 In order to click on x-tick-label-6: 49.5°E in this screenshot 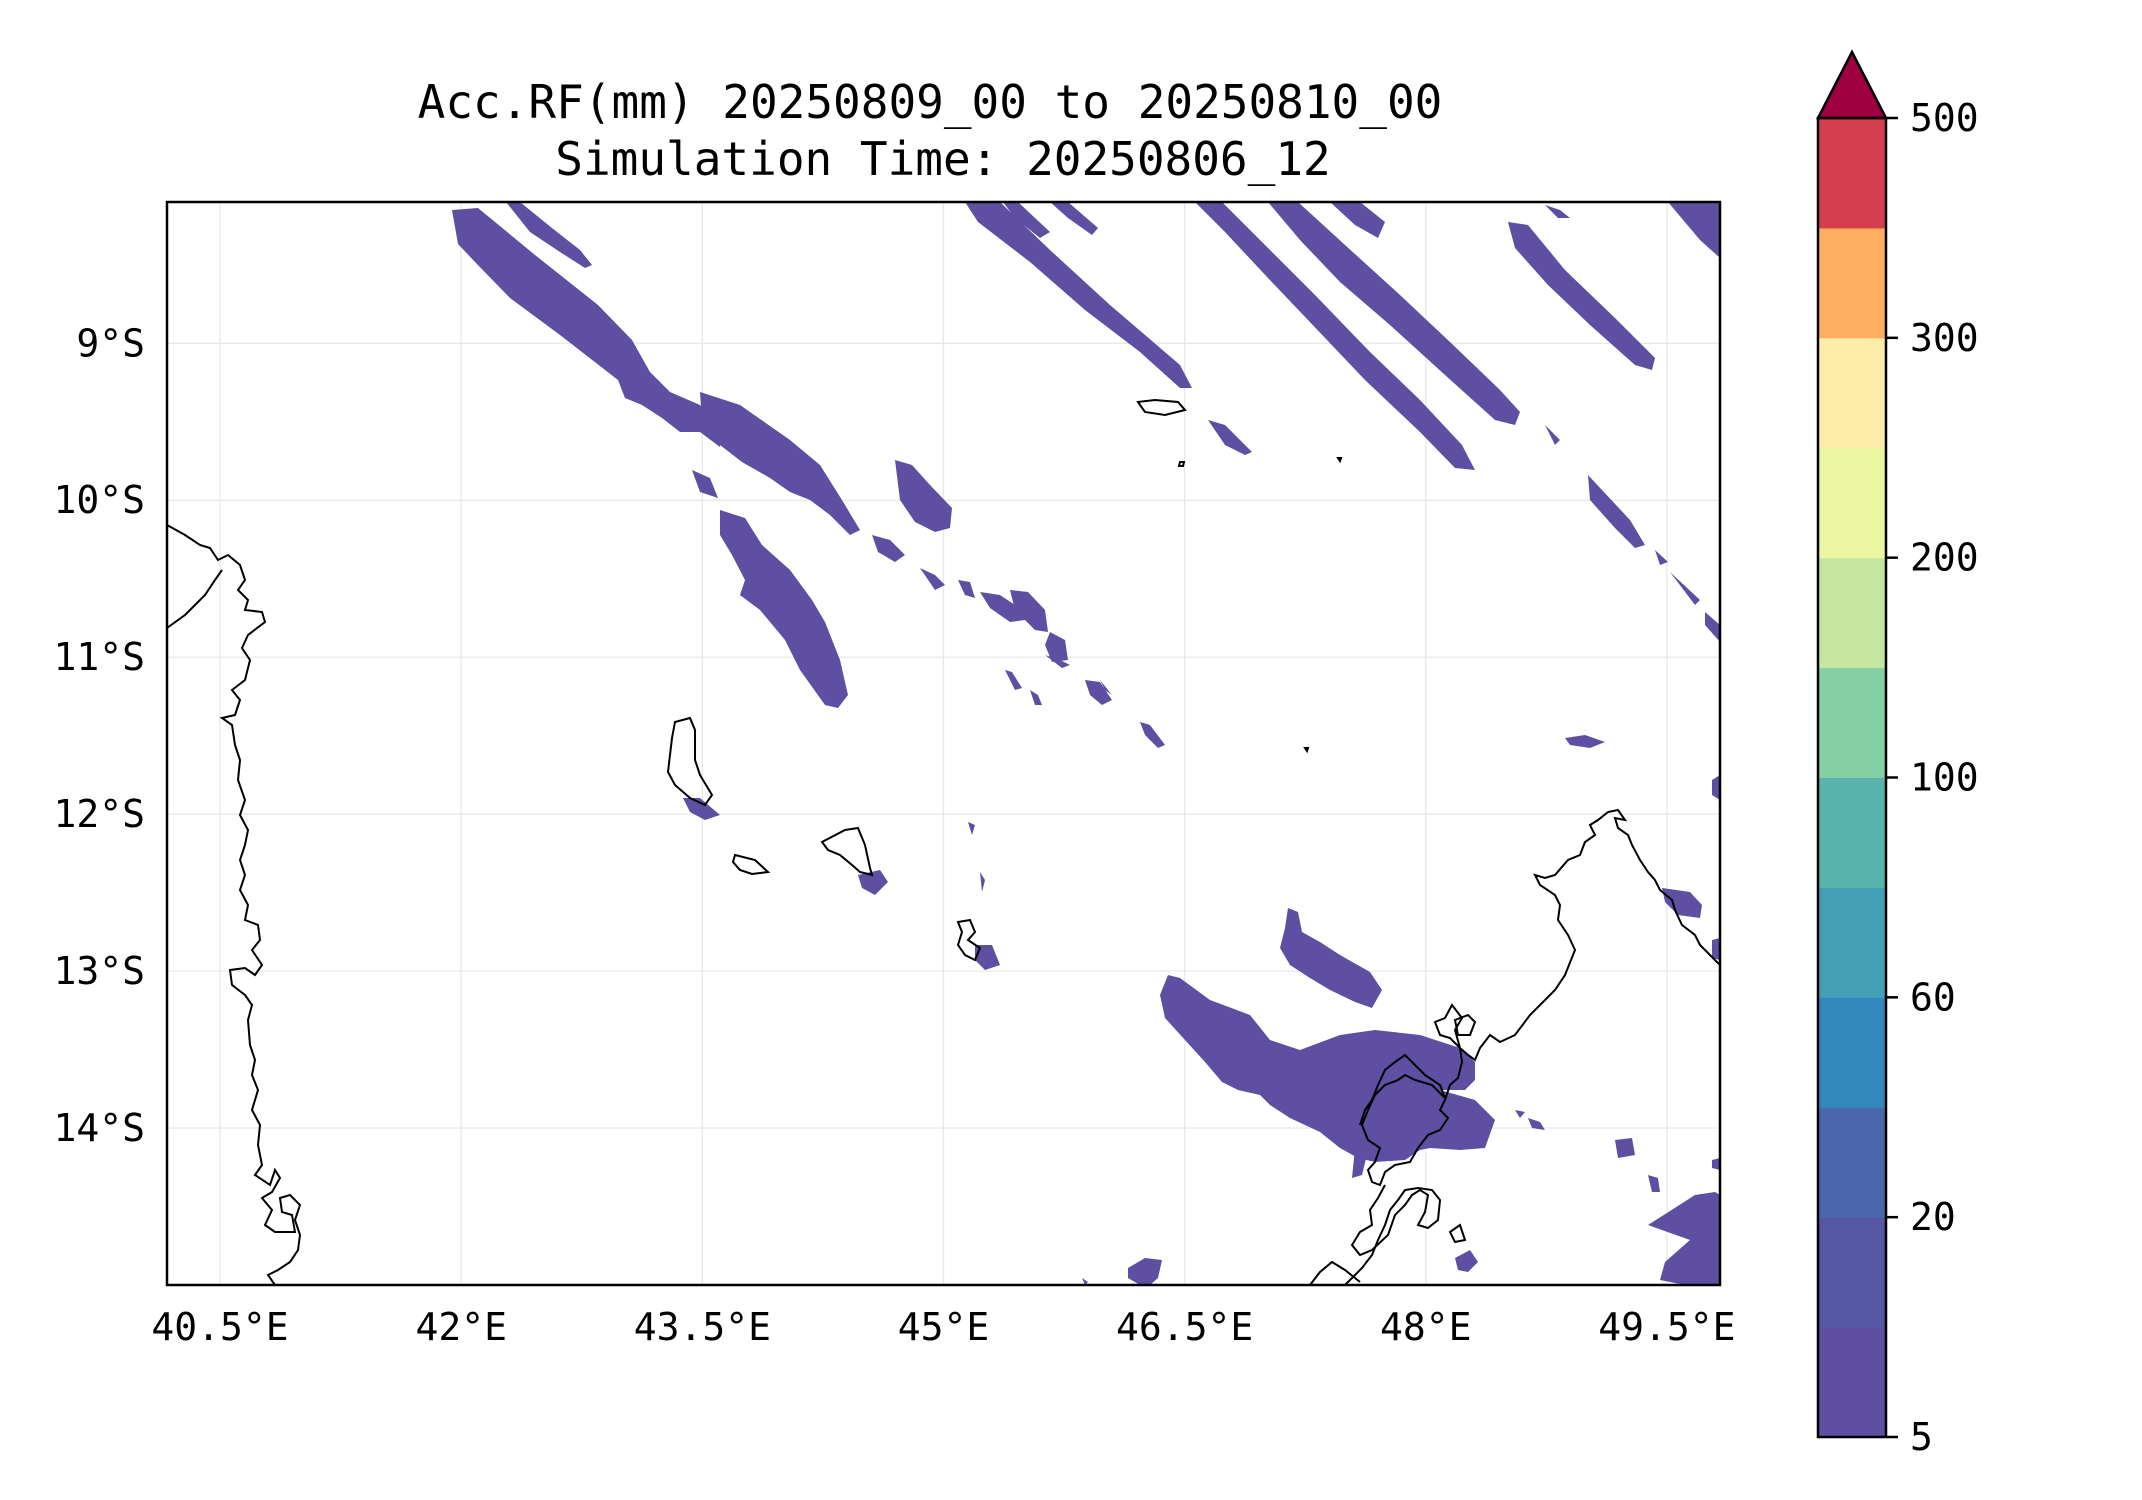, I will do `click(1666, 1327)`.